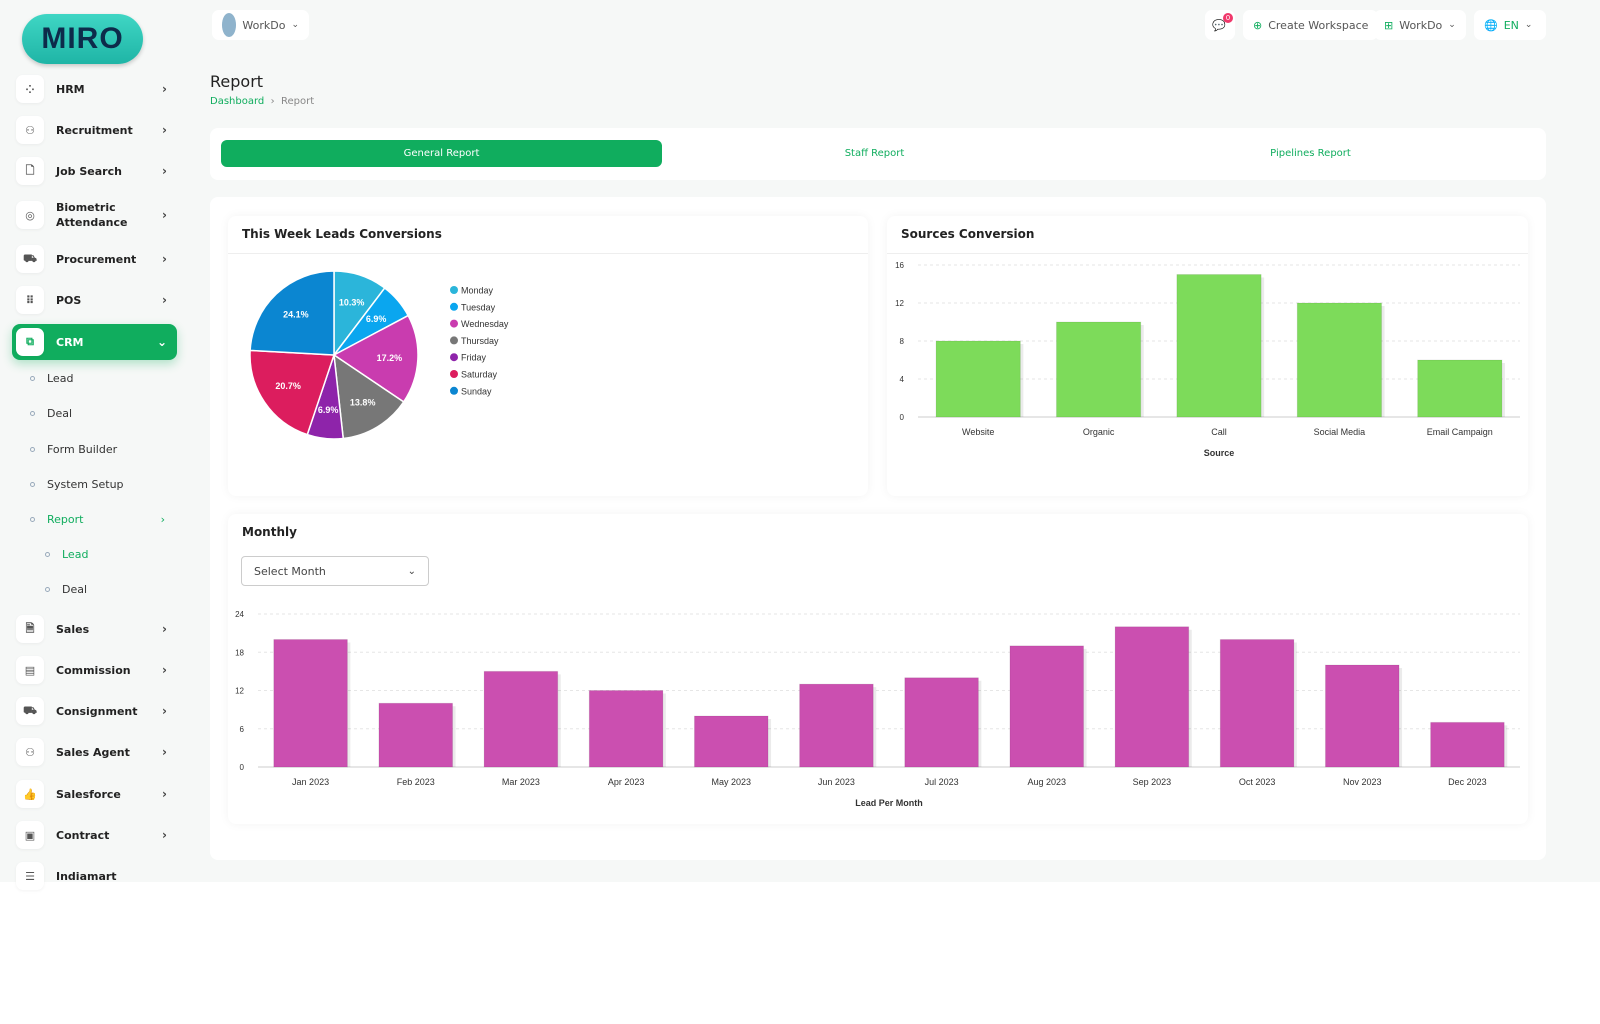  I want to click on sidebar-item-sales-agent: ⚇ Sales Agent ›, so click(94, 752).